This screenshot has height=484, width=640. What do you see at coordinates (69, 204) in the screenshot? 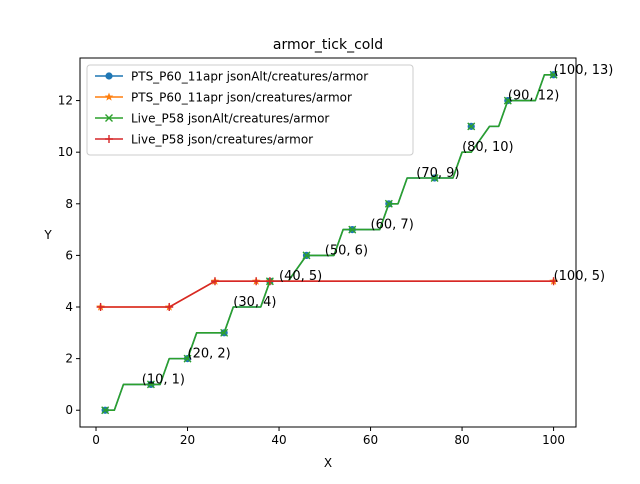
I see `y-tick-label: 8` at bounding box center [69, 204].